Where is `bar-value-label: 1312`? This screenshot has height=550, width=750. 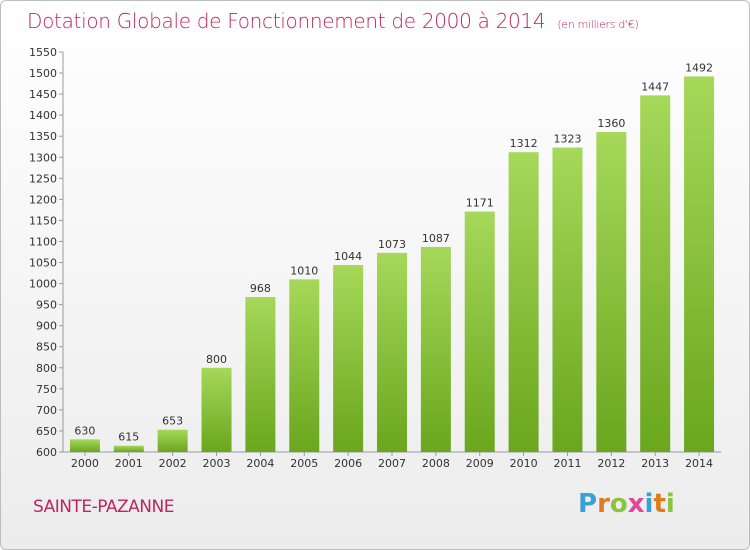 bar-value-label: 1312 is located at coordinates (524, 143).